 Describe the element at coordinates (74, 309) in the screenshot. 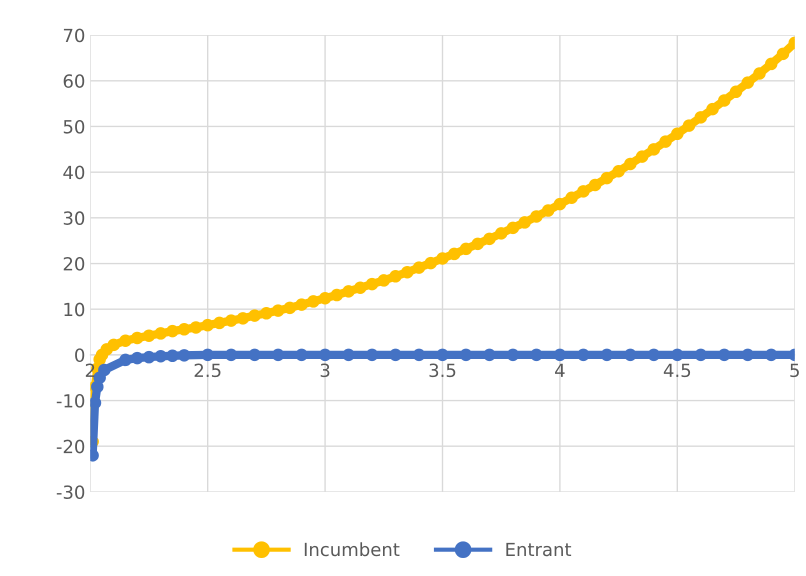

I see `y-tick-label: 10` at that location.